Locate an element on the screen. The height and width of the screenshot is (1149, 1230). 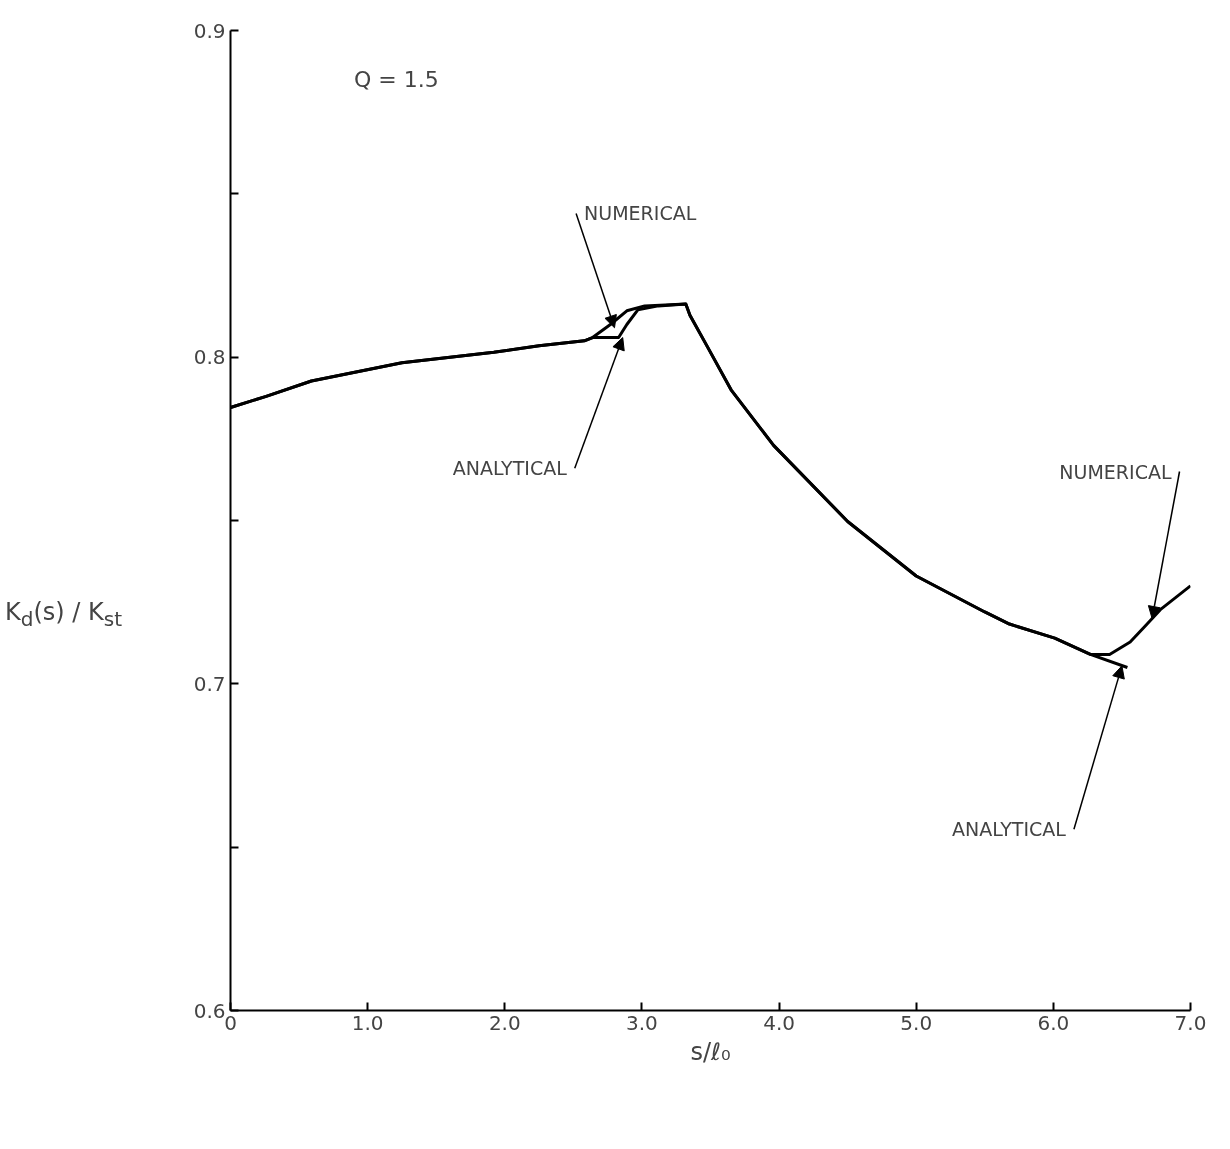
y-tick-label: 0.6 is located at coordinates (209, 1010).